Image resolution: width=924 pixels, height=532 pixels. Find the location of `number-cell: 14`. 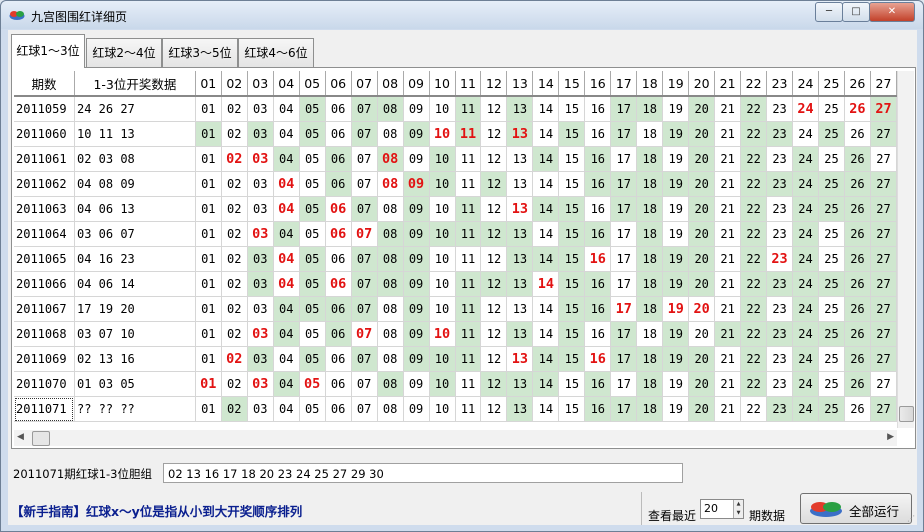

number-cell: 14 is located at coordinates (546, 384).